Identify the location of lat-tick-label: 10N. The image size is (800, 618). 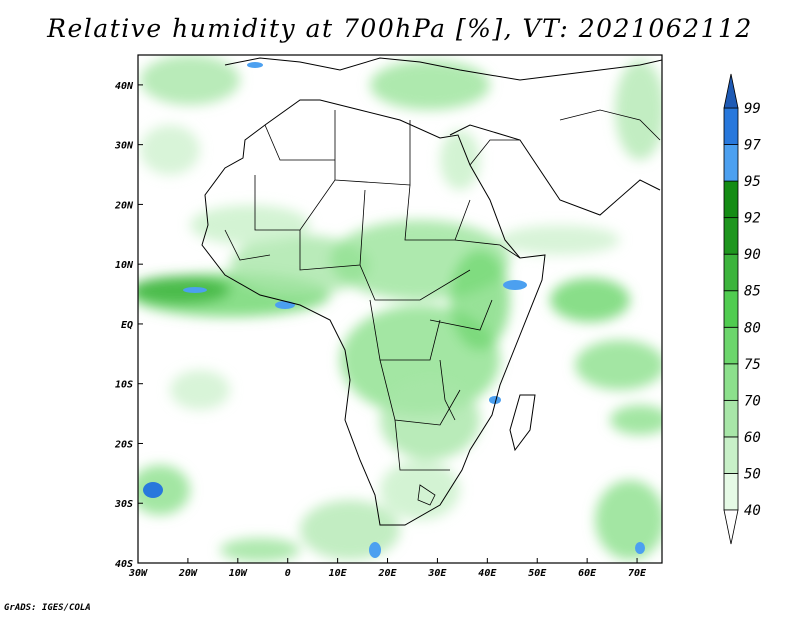
(124, 265).